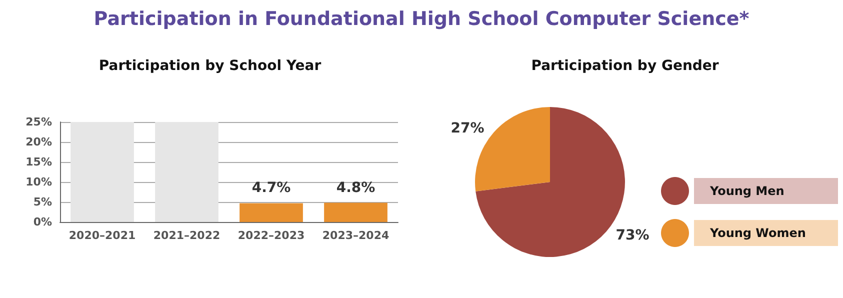 This screenshot has width=843, height=298. What do you see at coordinates (356, 188) in the screenshot?
I see `data-label: 4.8%` at bounding box center [356, 188].